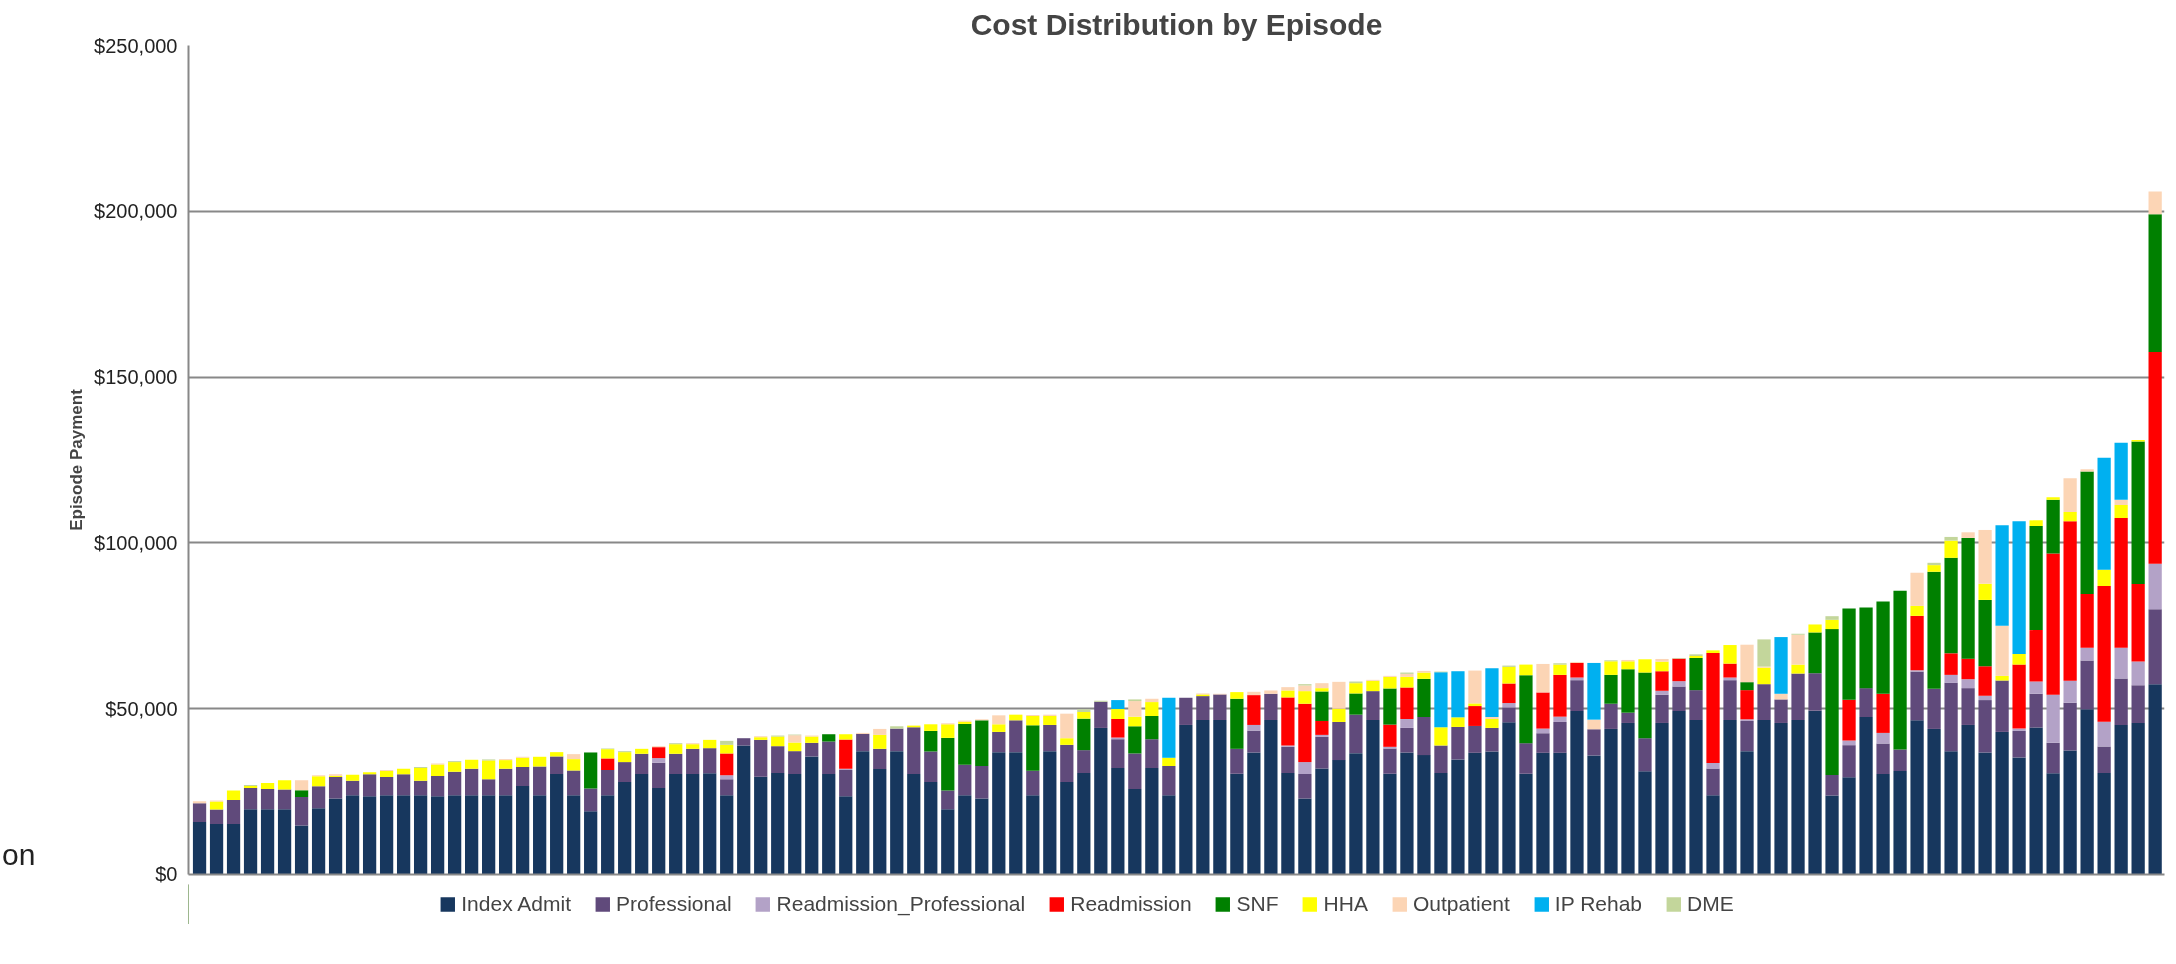  I want to click on legend-label: Readmission_Professional, so click(901, 904).